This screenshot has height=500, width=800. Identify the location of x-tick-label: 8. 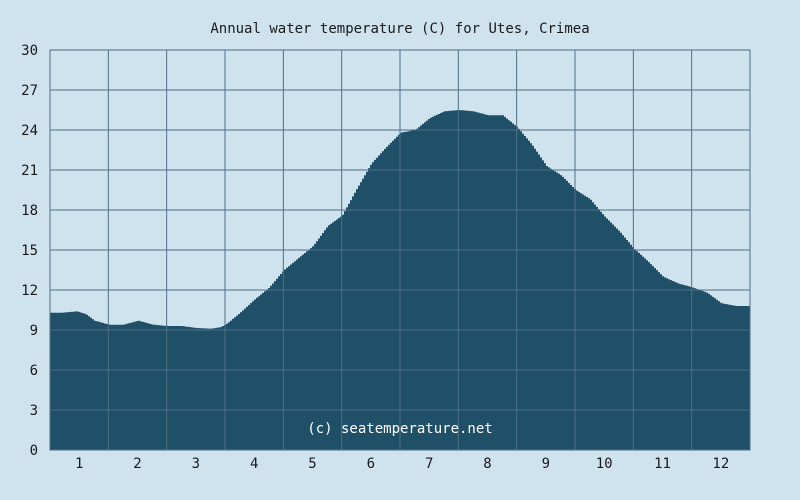
(487, 464).